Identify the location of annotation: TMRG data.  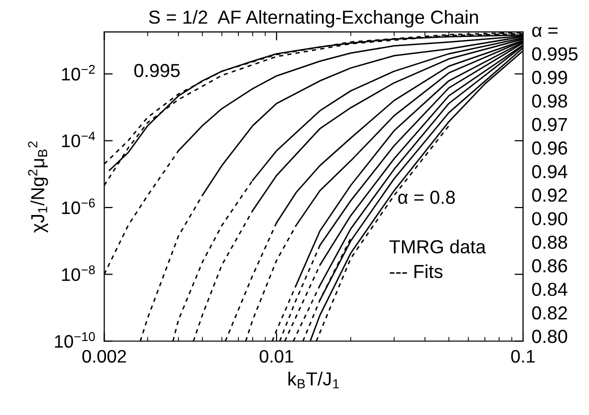
(437, 247).